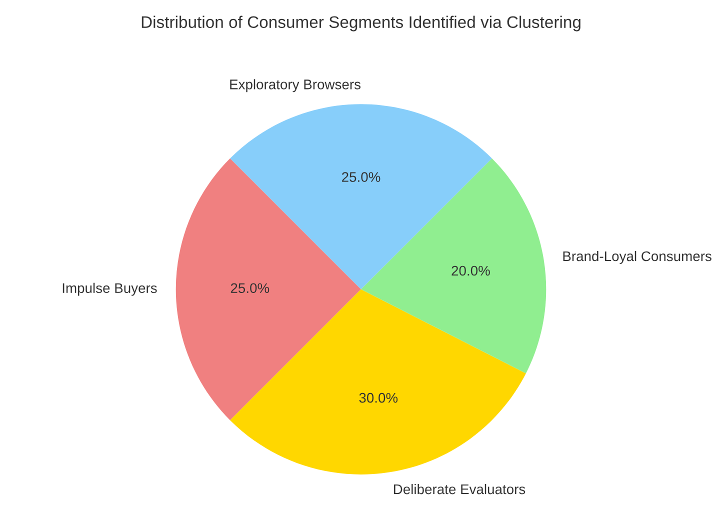 The height and width of the screenshot is (526, 722). I want to click on data-label: 30.0%, so click(378, 397).